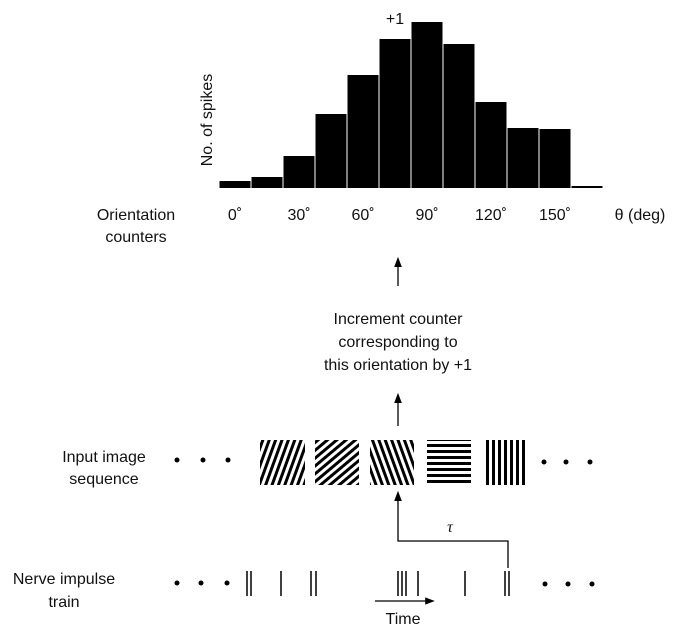  What do you see at coordinates (398, 365) in the screenshot?
I see `annotation: this orientation by +1` at bounding box center [398, 365].